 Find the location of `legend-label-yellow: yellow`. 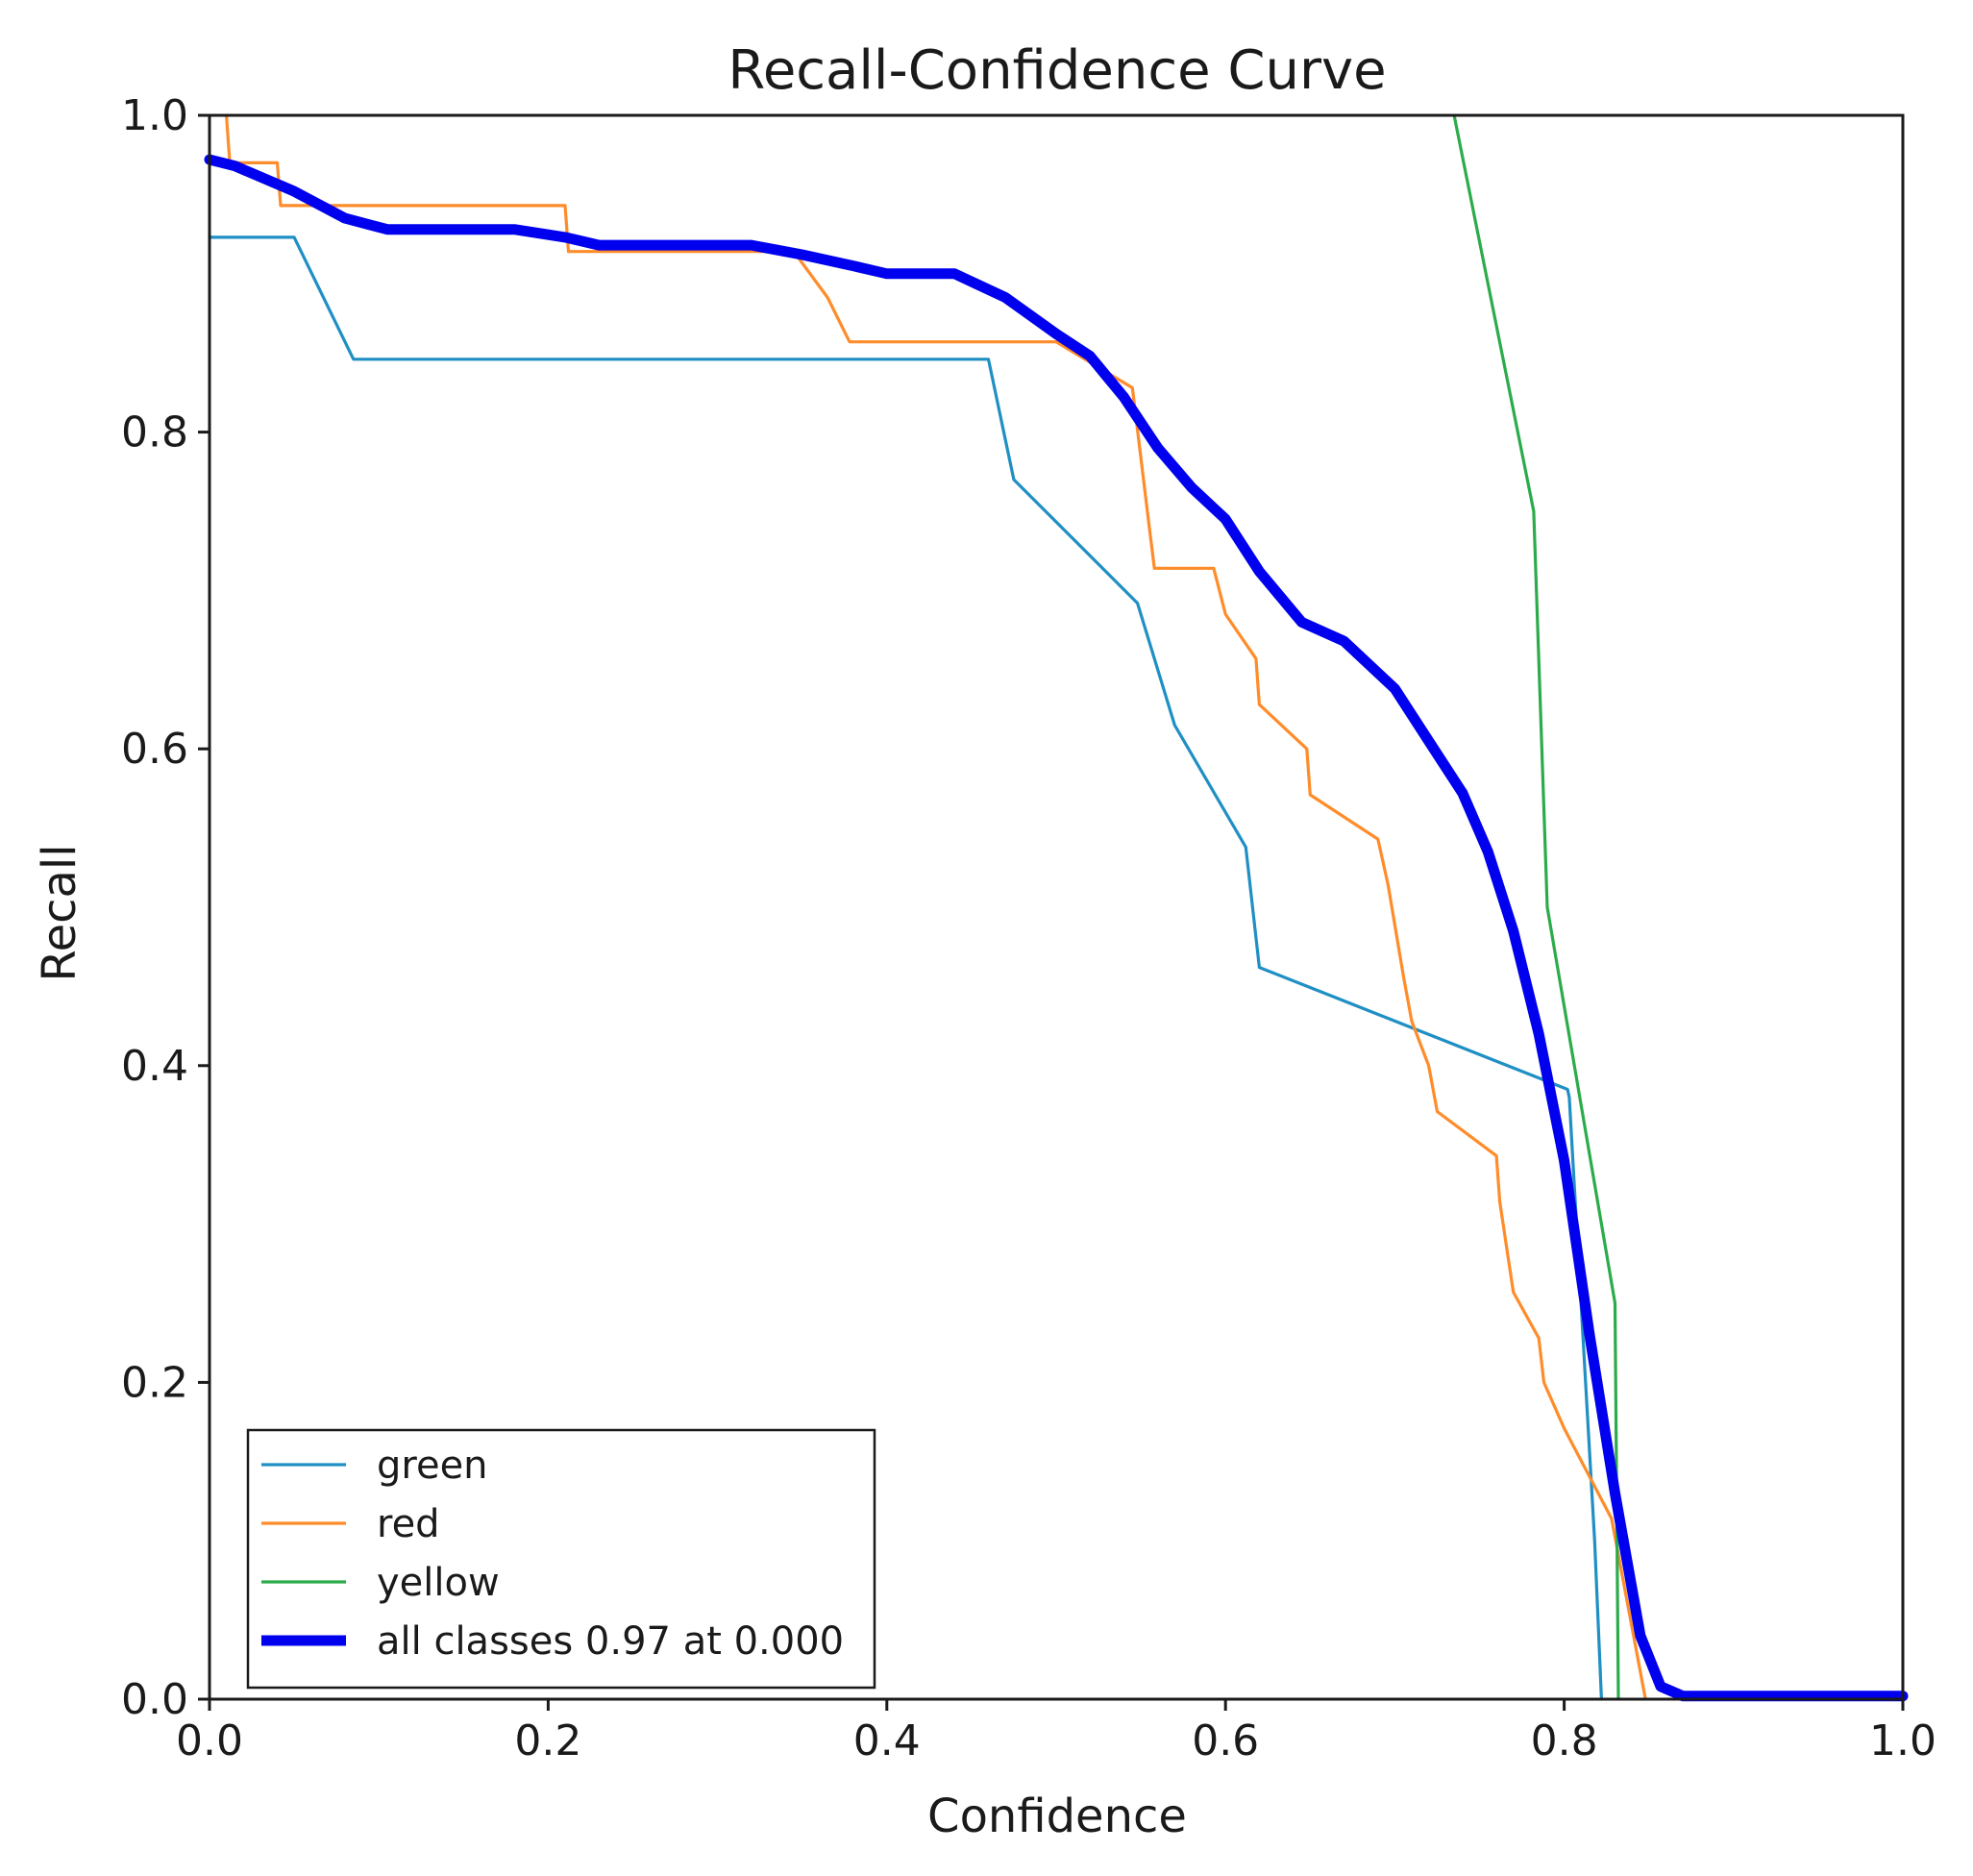

legend-label-yellow: yellow is located at coordinates (438, 1583).